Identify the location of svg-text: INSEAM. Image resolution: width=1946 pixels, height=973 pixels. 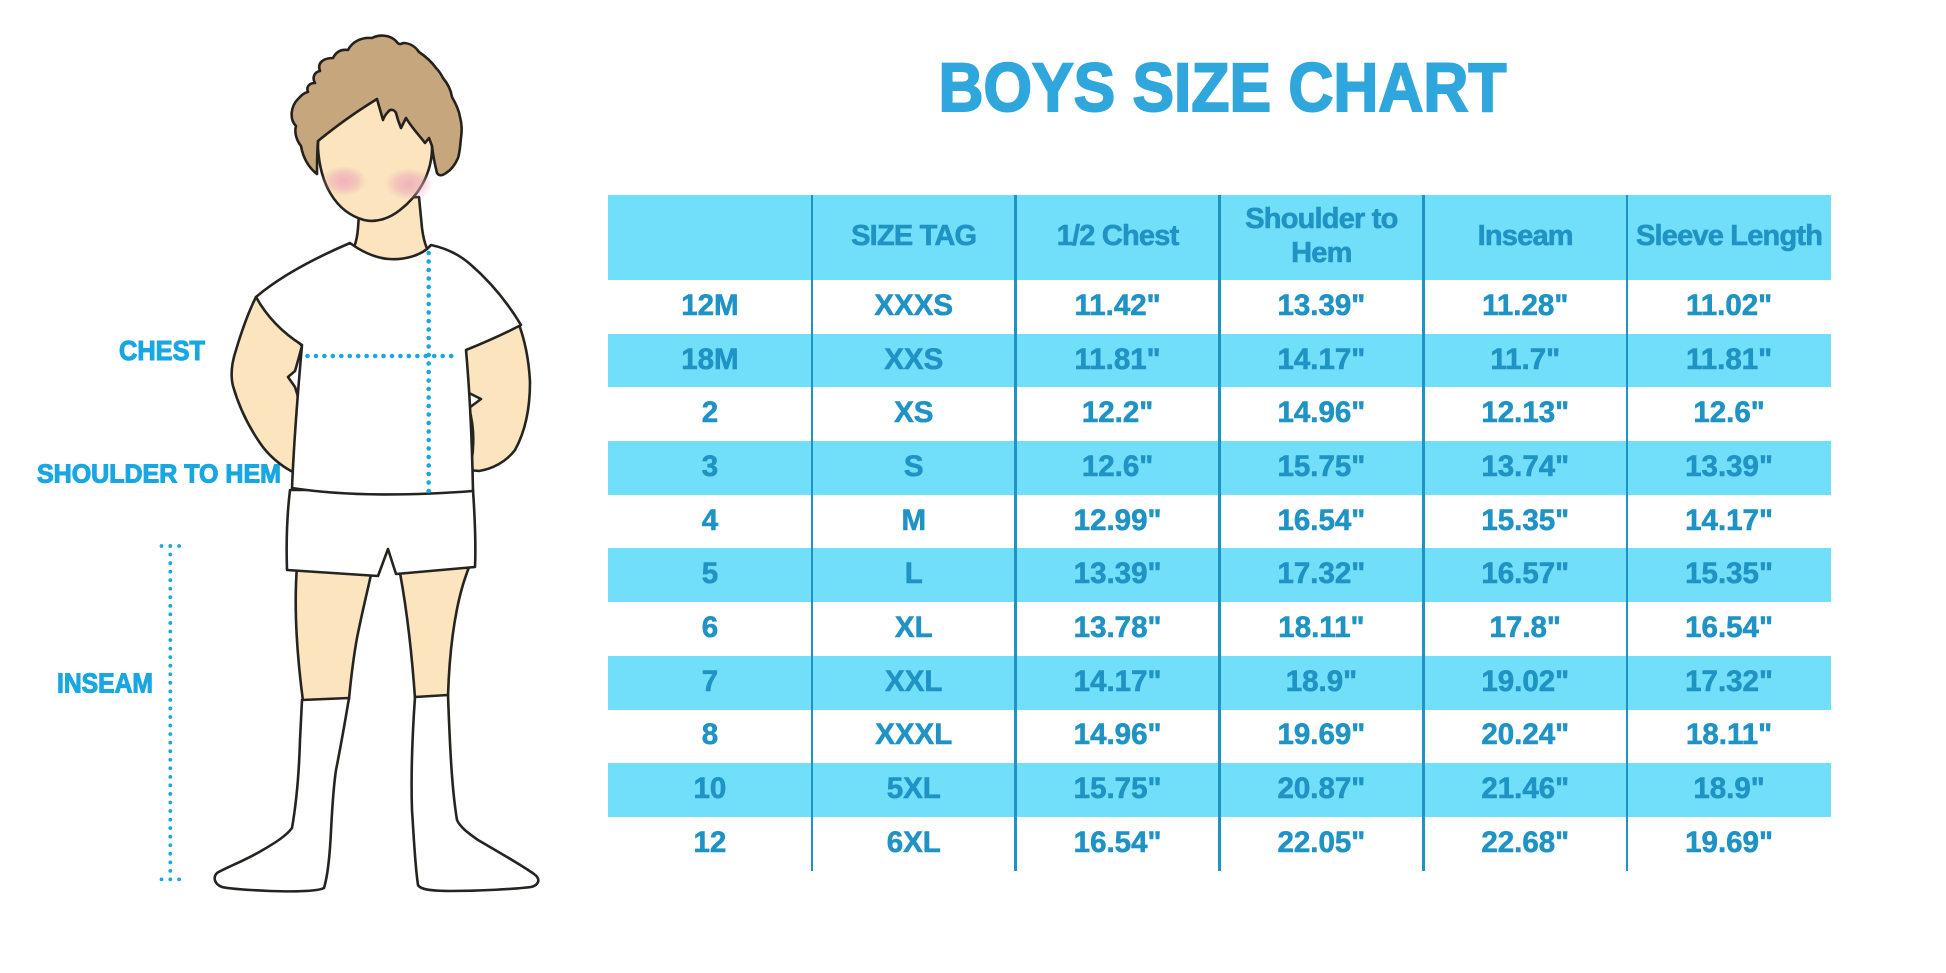
(105, 683).